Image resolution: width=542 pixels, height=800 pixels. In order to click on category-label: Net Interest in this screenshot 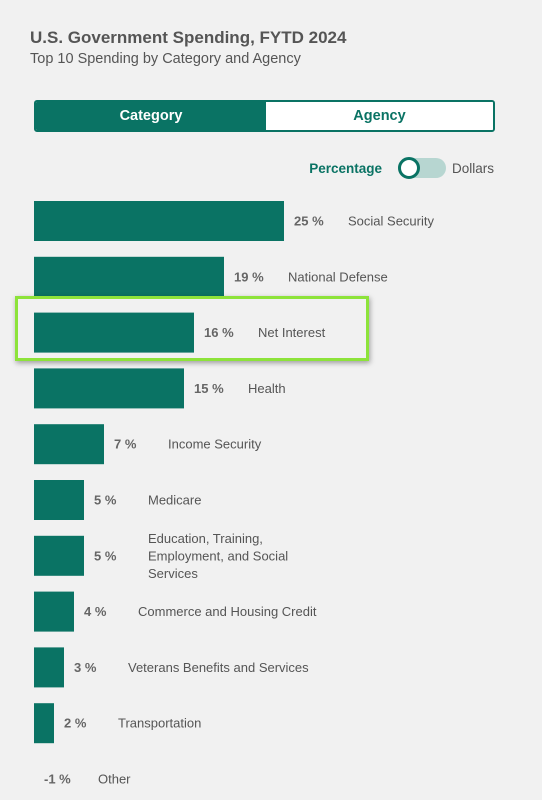, I will do `click(292, 332)`.